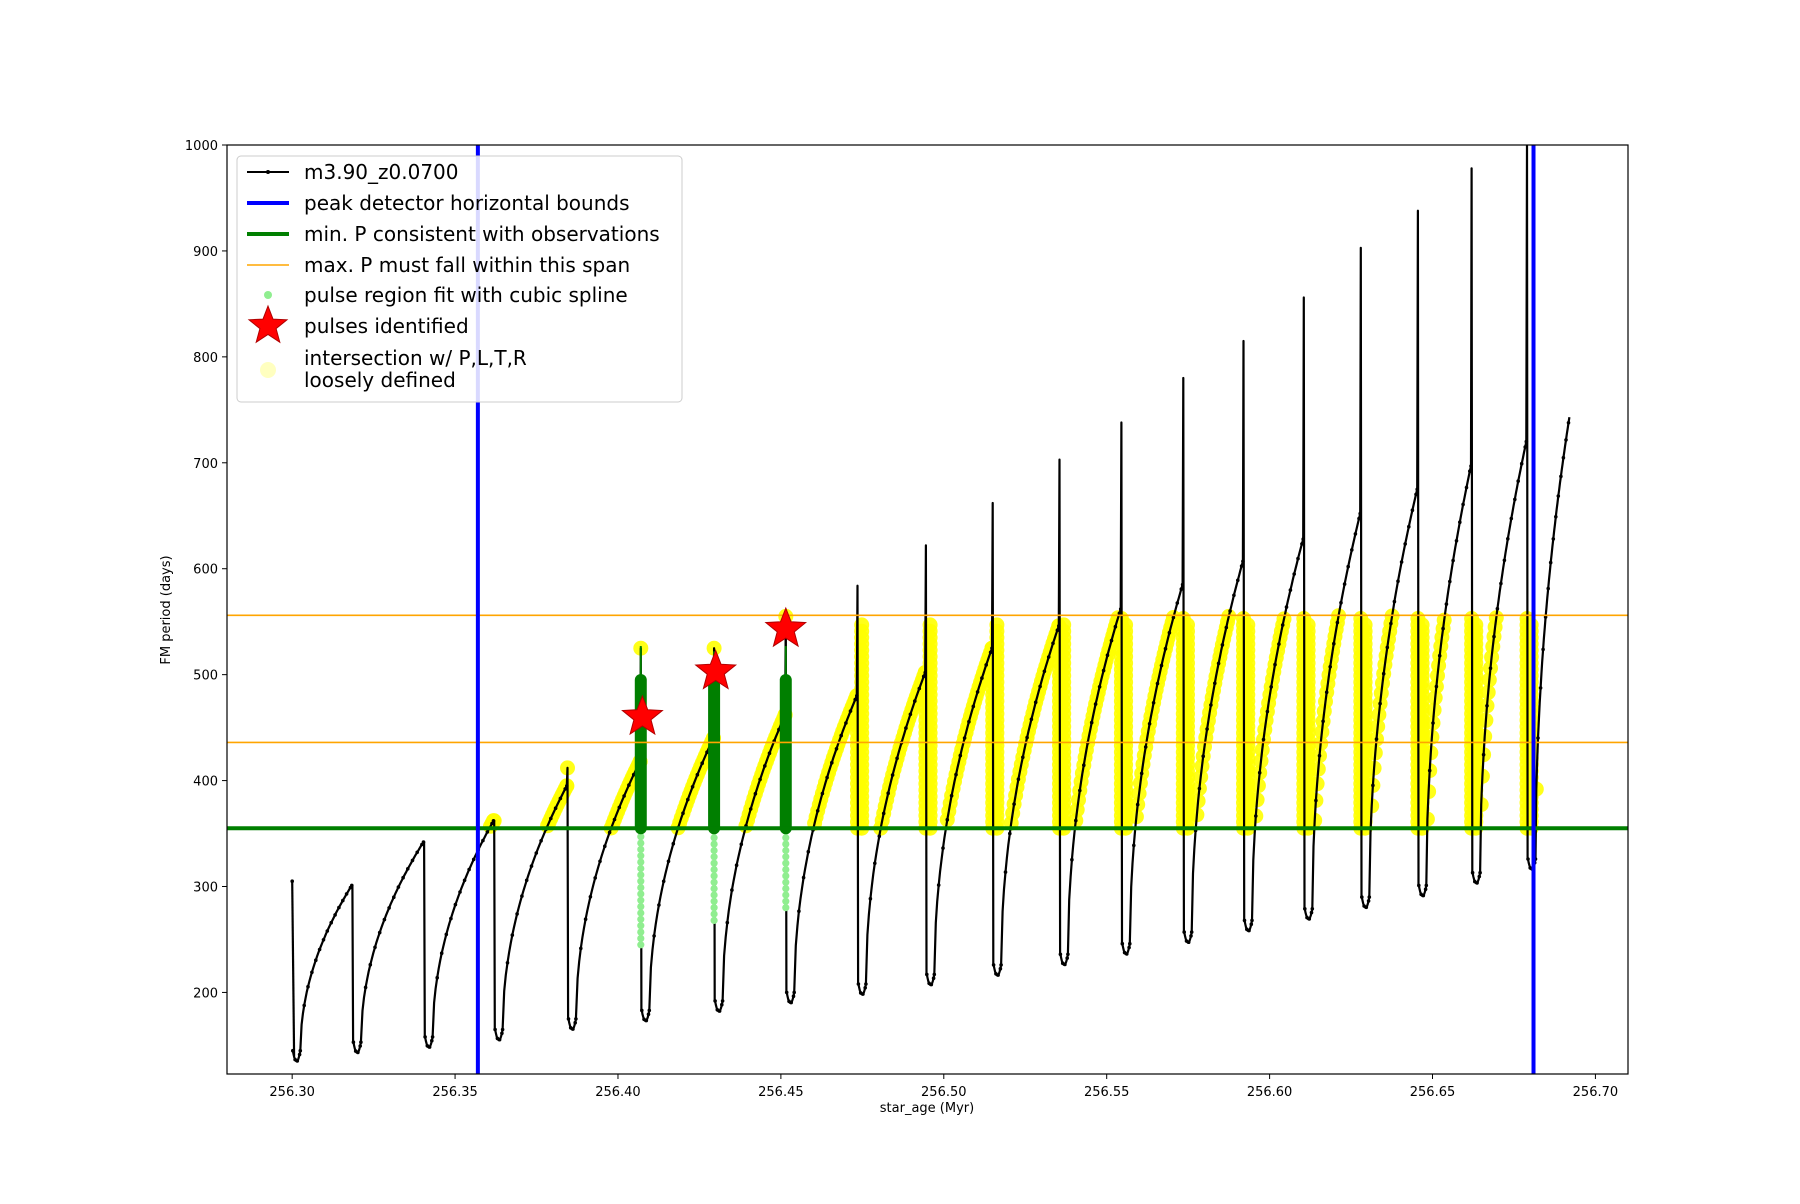 Image resolution: width=1800 pixels, height=1204 pixels. Describe the element at coordinates (1433, 1092) in the screenshot. I see `x-tick-label-7: 256.65` at that location.